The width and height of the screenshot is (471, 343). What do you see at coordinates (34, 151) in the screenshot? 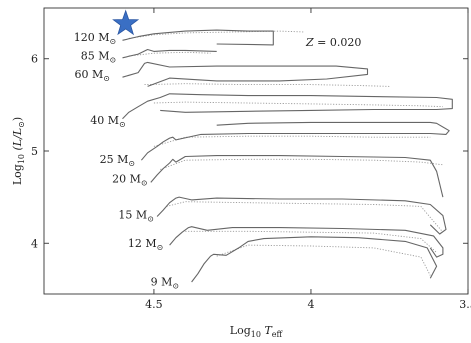
I see `y-tick-label-5: 5` at bounding box center [34, 151].